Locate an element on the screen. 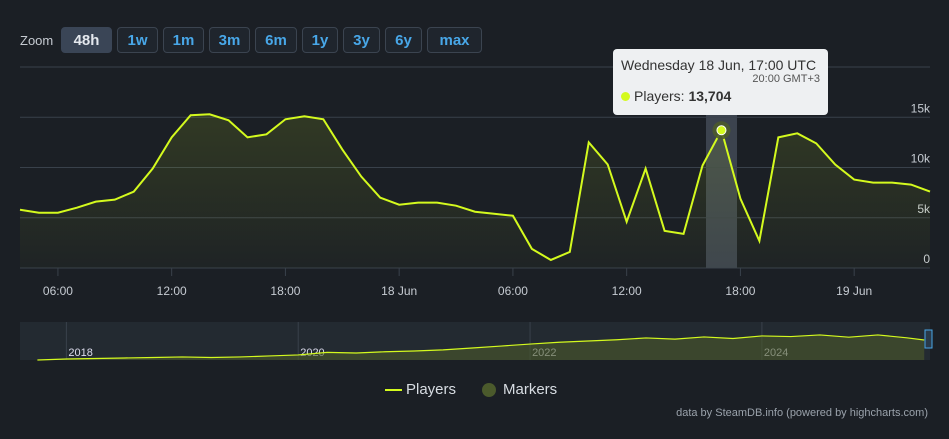 This screenshot has width=949, height=439. legend-marker is located at coordinates (489, 390).